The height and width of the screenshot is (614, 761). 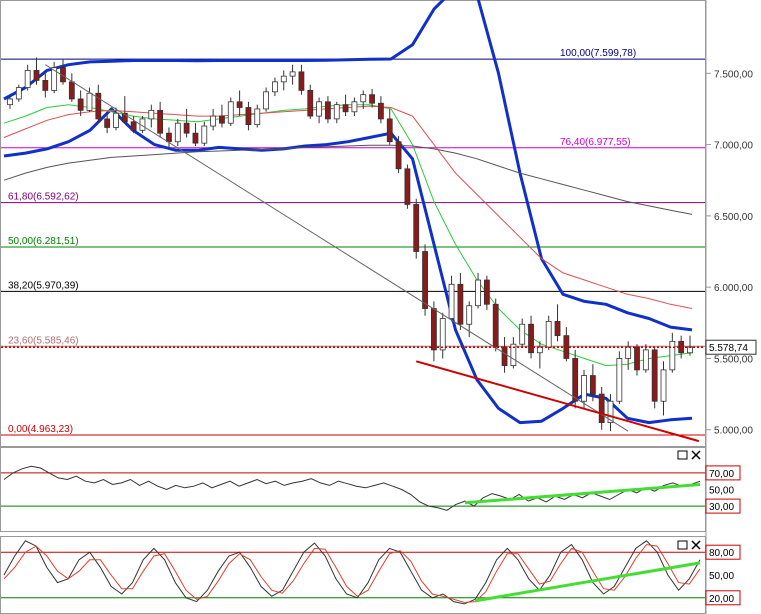 I want to click on panel-2-close-icon, so click(x=696, y=545).